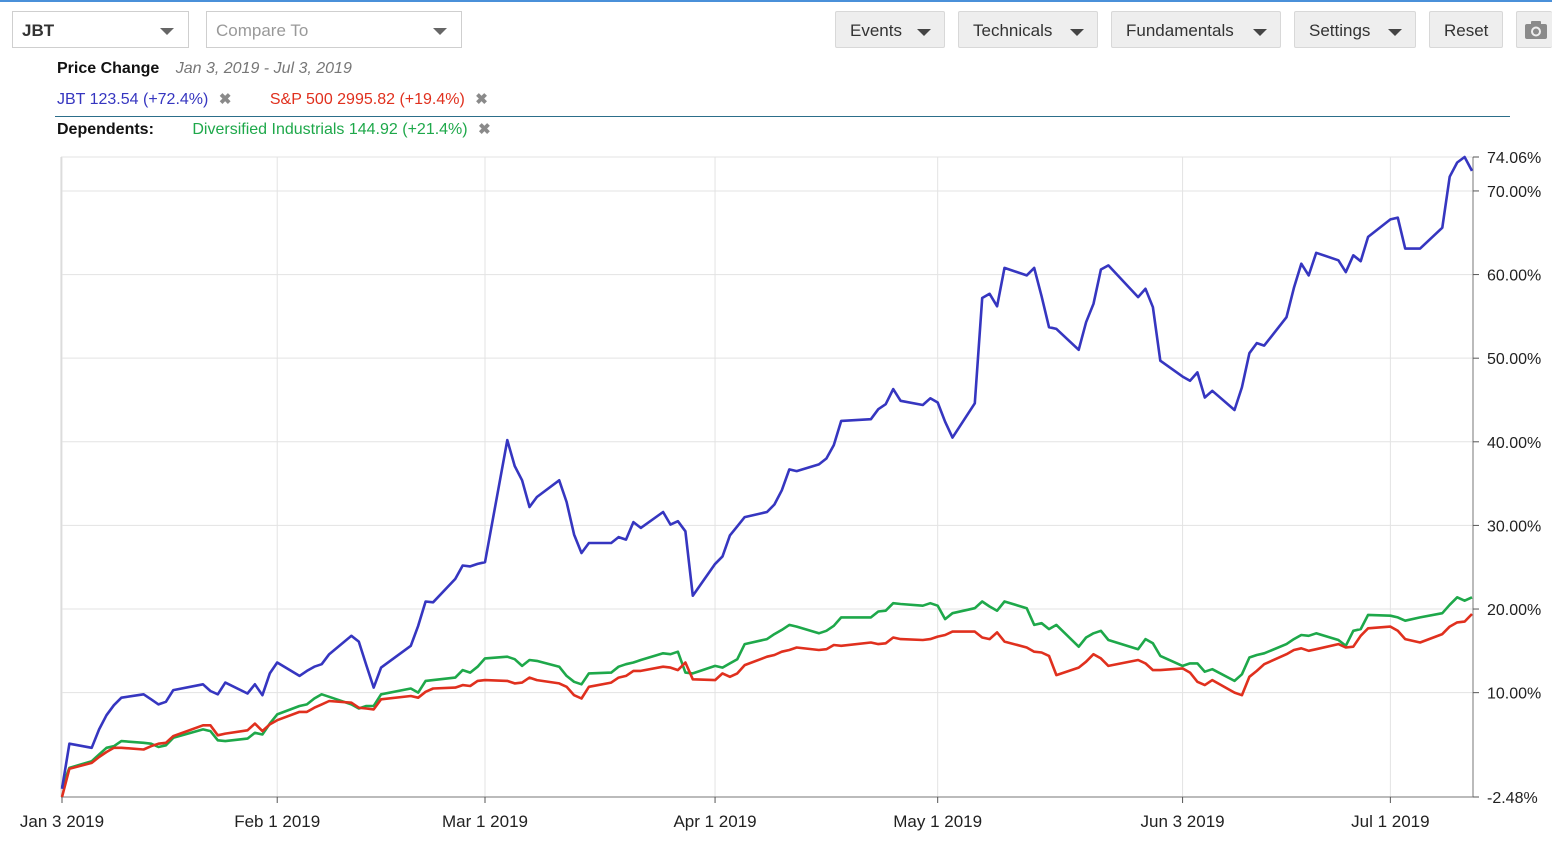  Describe the element at coordinates (277, 821) in the screenshot. I see `x-tick-label: Feb 1 2019` at that location.